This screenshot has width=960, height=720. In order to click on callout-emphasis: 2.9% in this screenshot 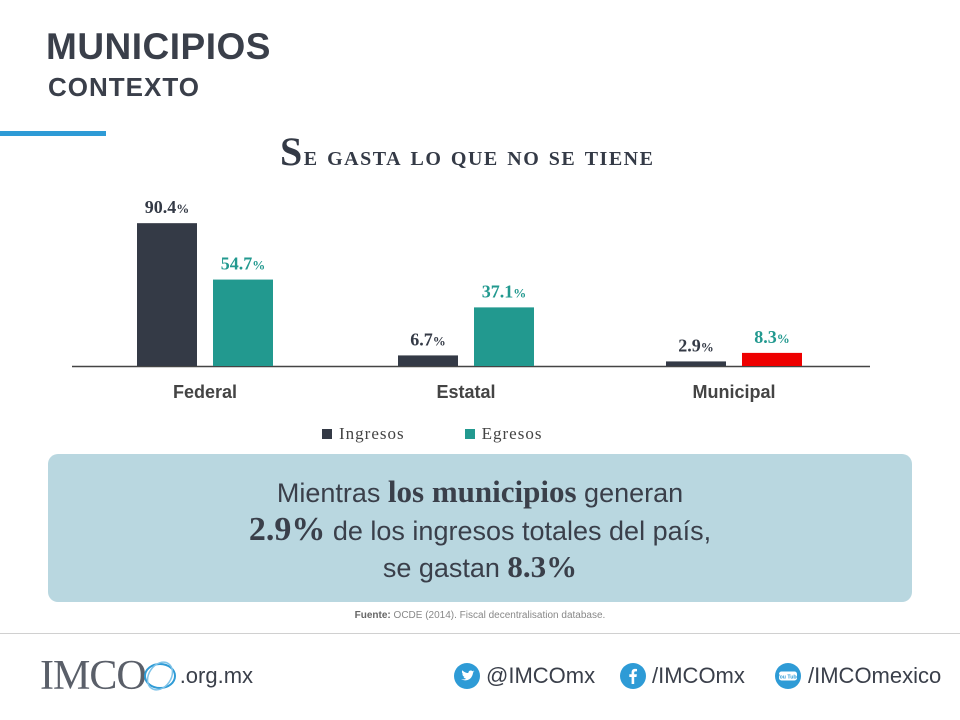, I will do `click(287, 529)`.